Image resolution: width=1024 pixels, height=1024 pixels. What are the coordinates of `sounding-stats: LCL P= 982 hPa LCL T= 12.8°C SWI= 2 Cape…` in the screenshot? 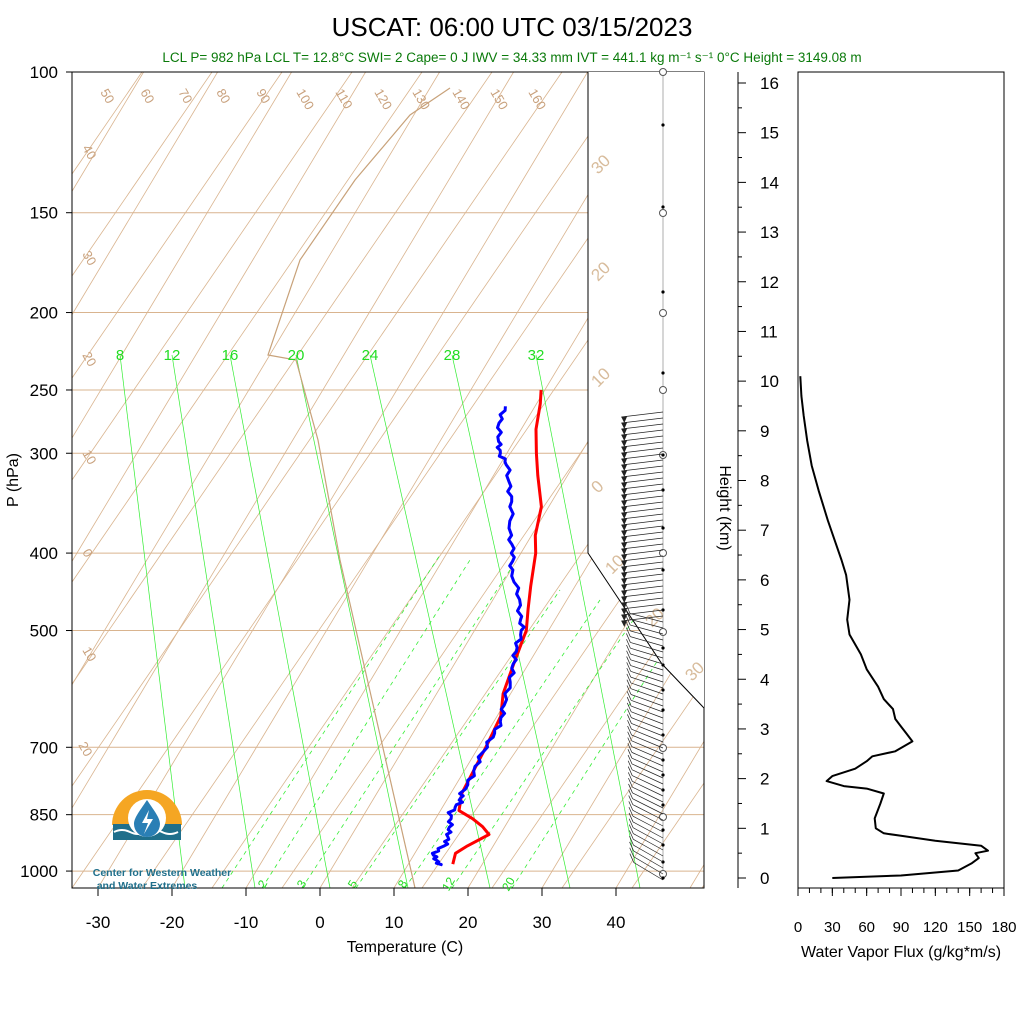 It's located at (511, 57).